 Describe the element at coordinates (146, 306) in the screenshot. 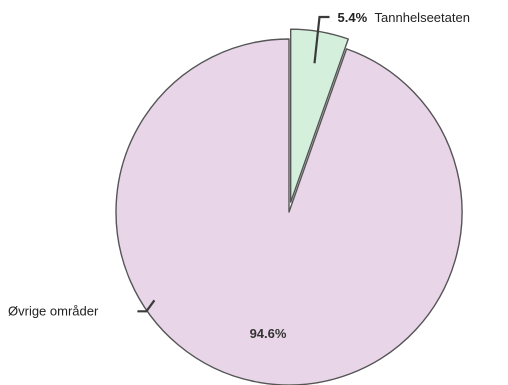

I see `leader-line-ovrige-omrader` at that location.